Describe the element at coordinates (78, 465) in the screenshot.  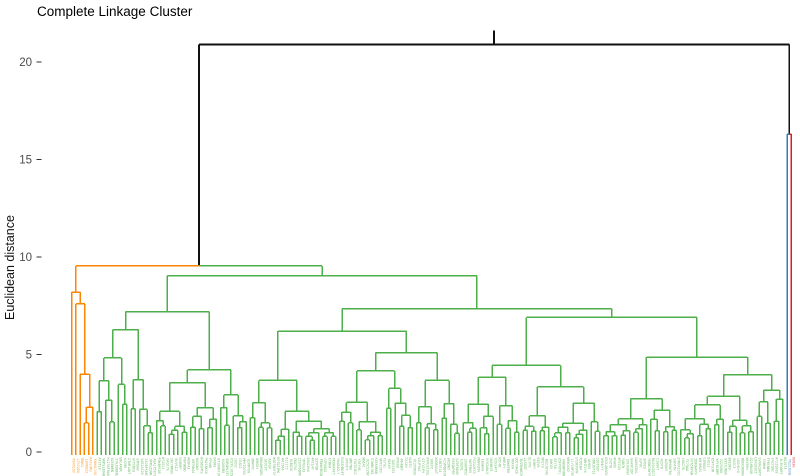
I see `leaf-label: LTSCQDQ` at that location.